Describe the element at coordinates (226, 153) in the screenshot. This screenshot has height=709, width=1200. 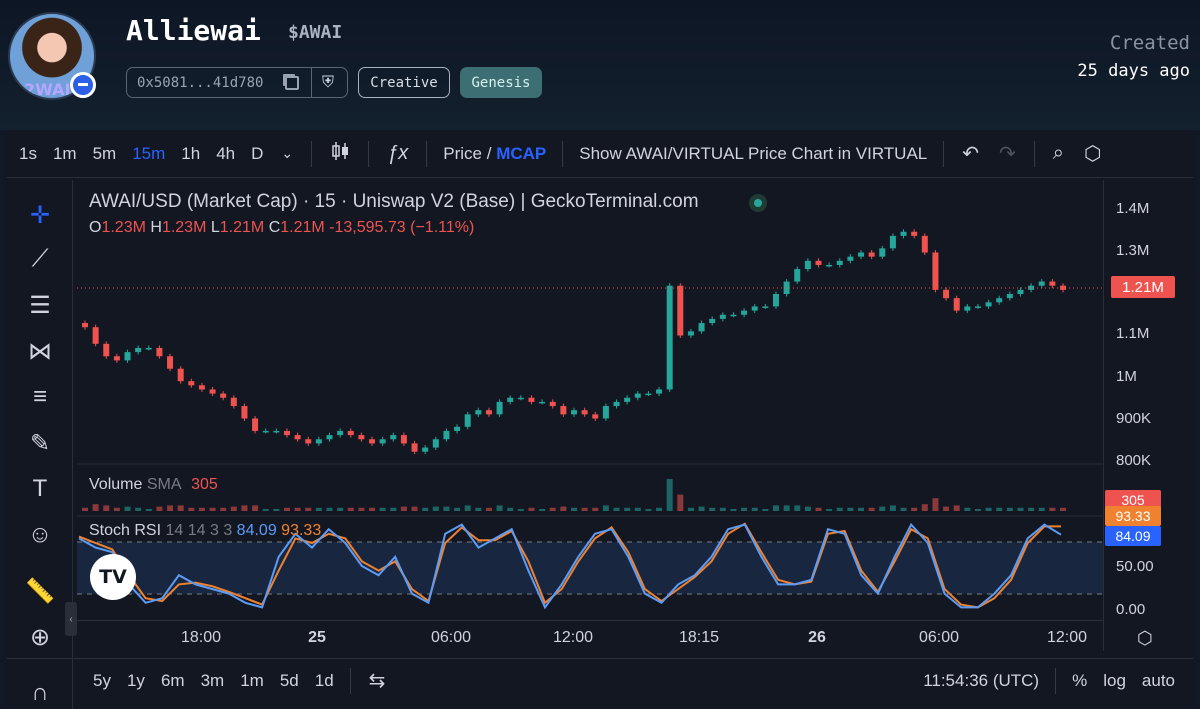
I see `interval-4h: 4h` at that location.